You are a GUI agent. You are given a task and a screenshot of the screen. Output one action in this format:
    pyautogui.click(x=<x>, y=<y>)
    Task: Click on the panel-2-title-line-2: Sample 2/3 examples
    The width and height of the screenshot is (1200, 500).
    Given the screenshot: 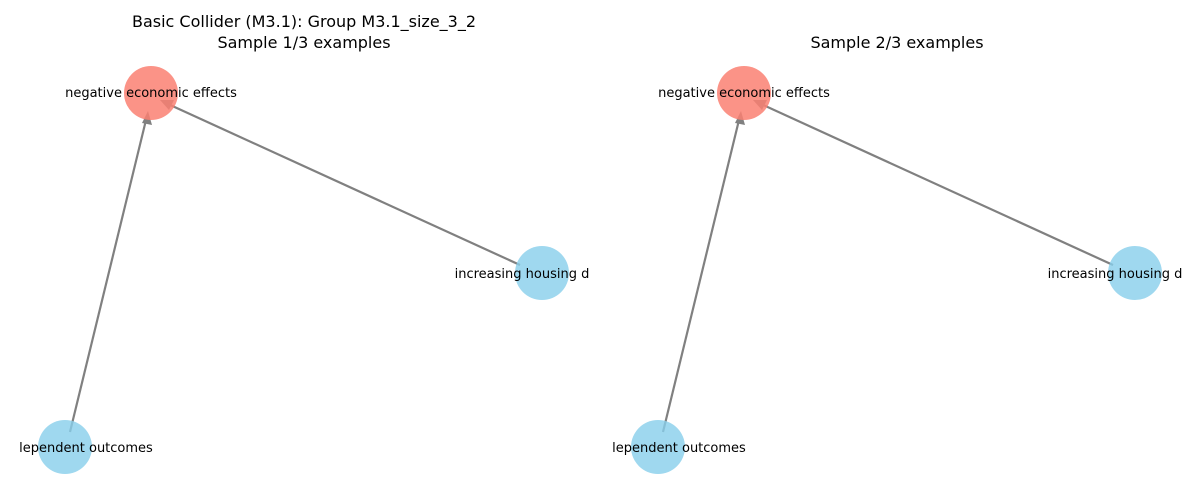 What is the action you would take?
    pyautogui.click(x=897, y=42)
    